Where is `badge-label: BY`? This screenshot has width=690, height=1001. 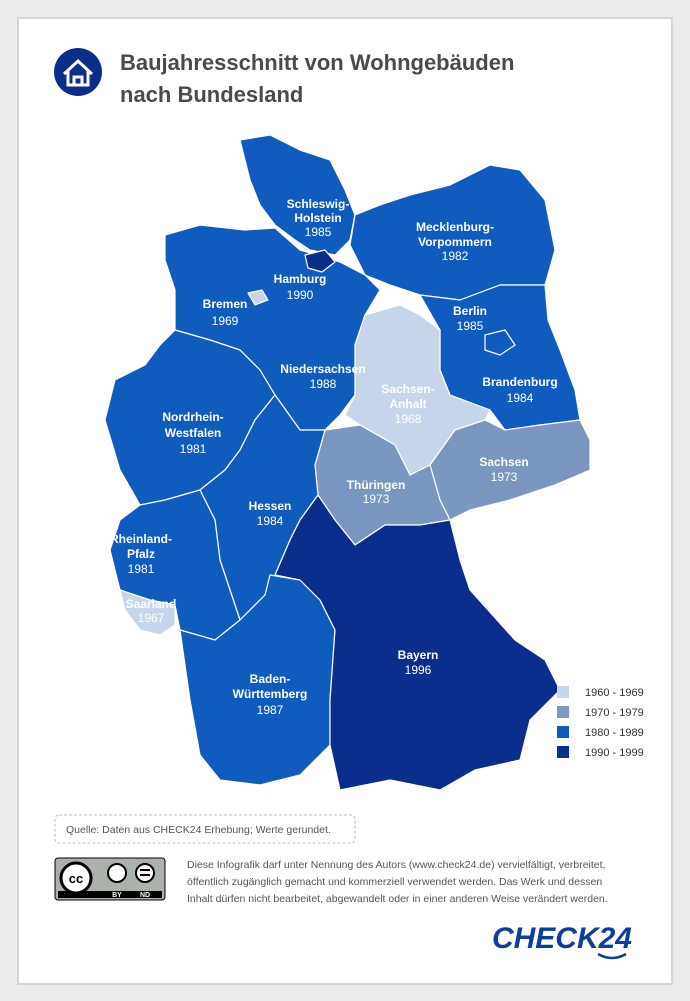 badge-label: BY is located at coordinates (117, 895).